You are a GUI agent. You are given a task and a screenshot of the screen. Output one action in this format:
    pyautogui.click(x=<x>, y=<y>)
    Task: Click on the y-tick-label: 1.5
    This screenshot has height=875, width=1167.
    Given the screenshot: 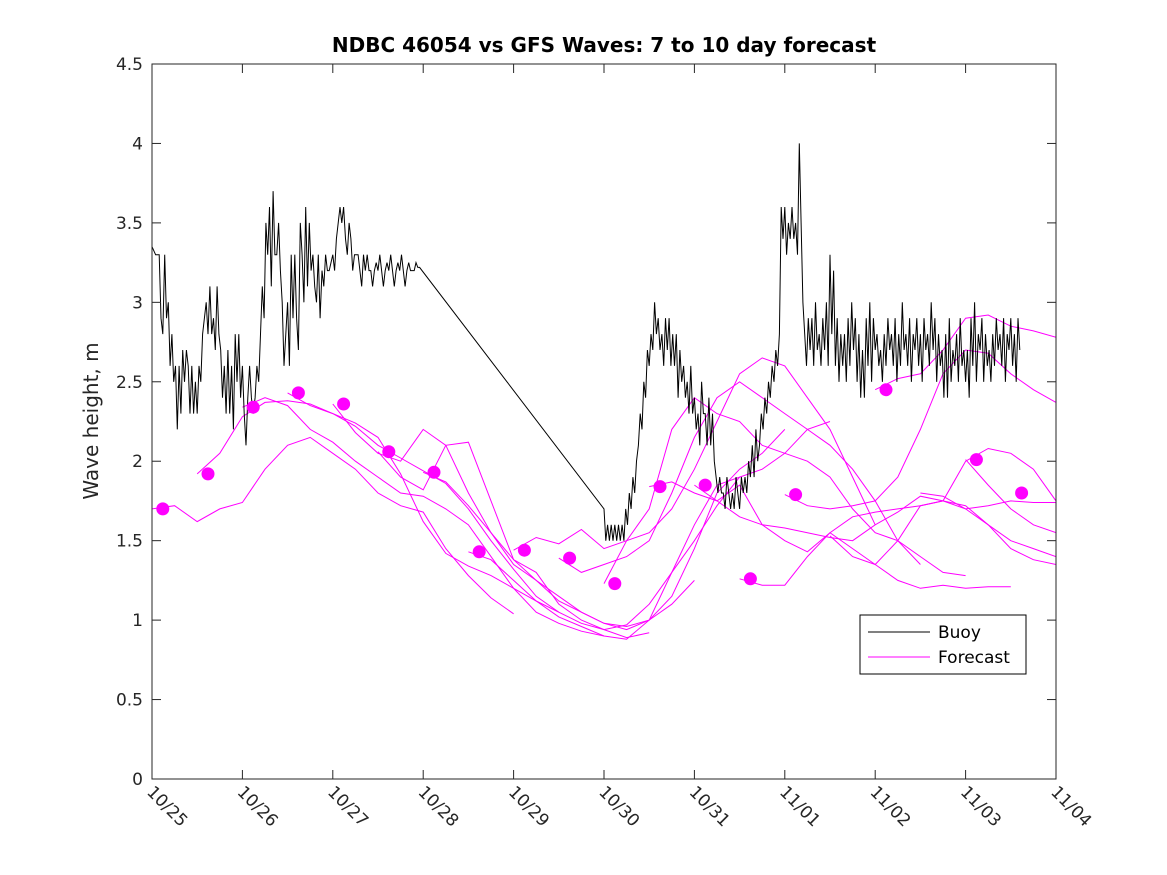 What is the action you would take?
    pyautogui.click(x=129, y=542)
    